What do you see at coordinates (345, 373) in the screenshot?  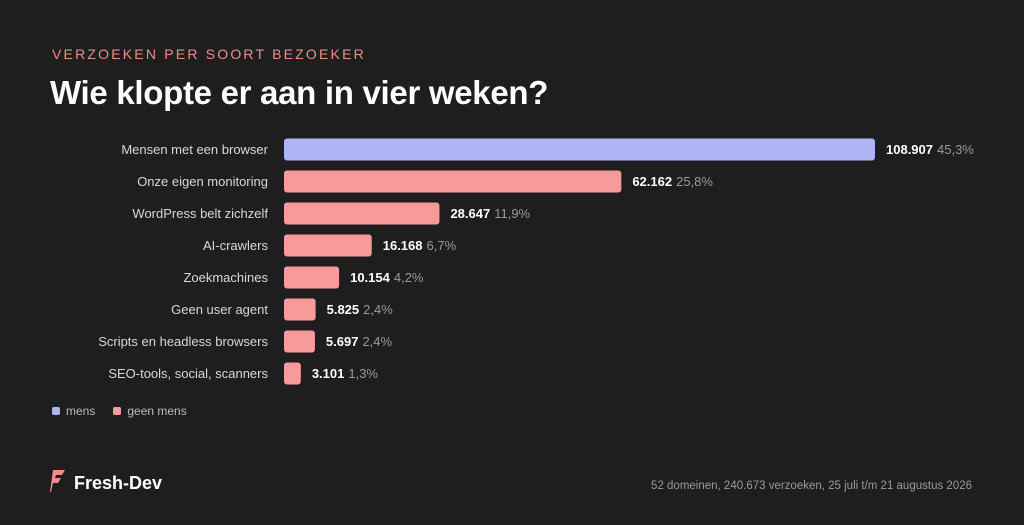 I see `value-label: 3.101 1,3%` at bounding box center [345, 373].